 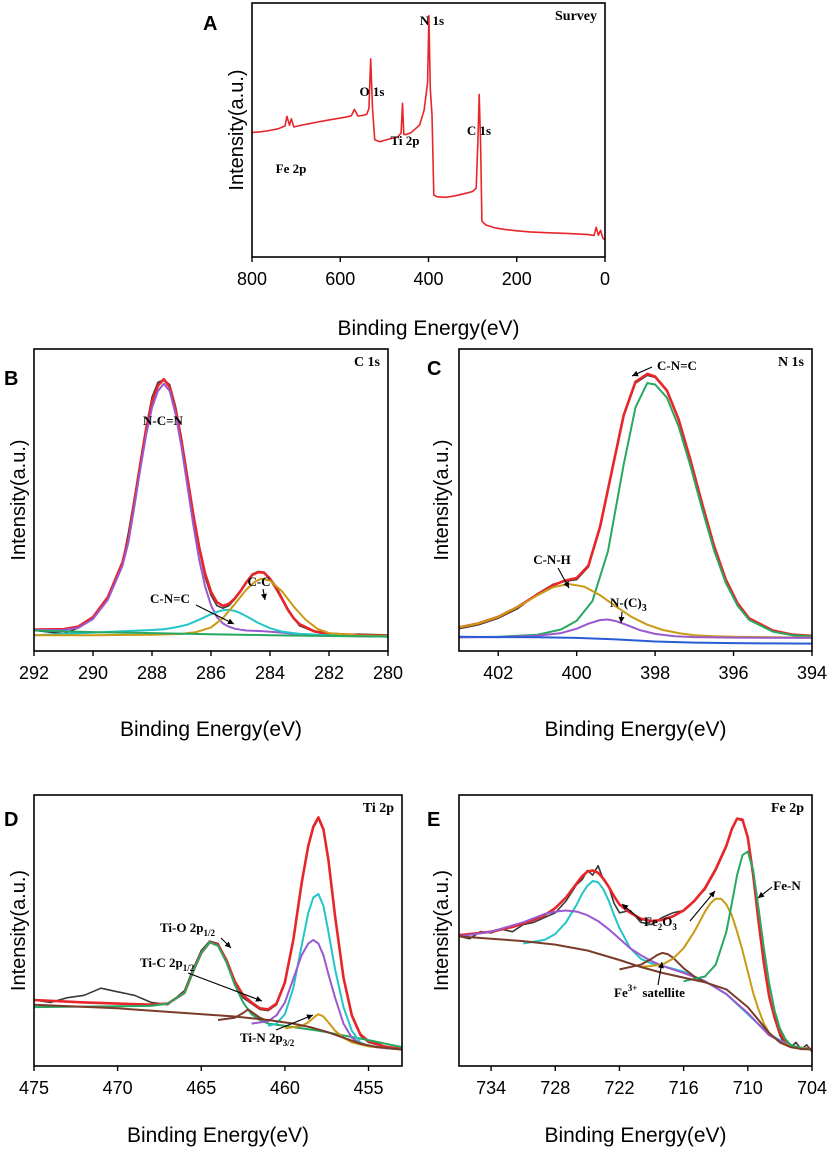 I want to click on annotation-ti-c-sub: 1/2, so click(x=189, y=968).